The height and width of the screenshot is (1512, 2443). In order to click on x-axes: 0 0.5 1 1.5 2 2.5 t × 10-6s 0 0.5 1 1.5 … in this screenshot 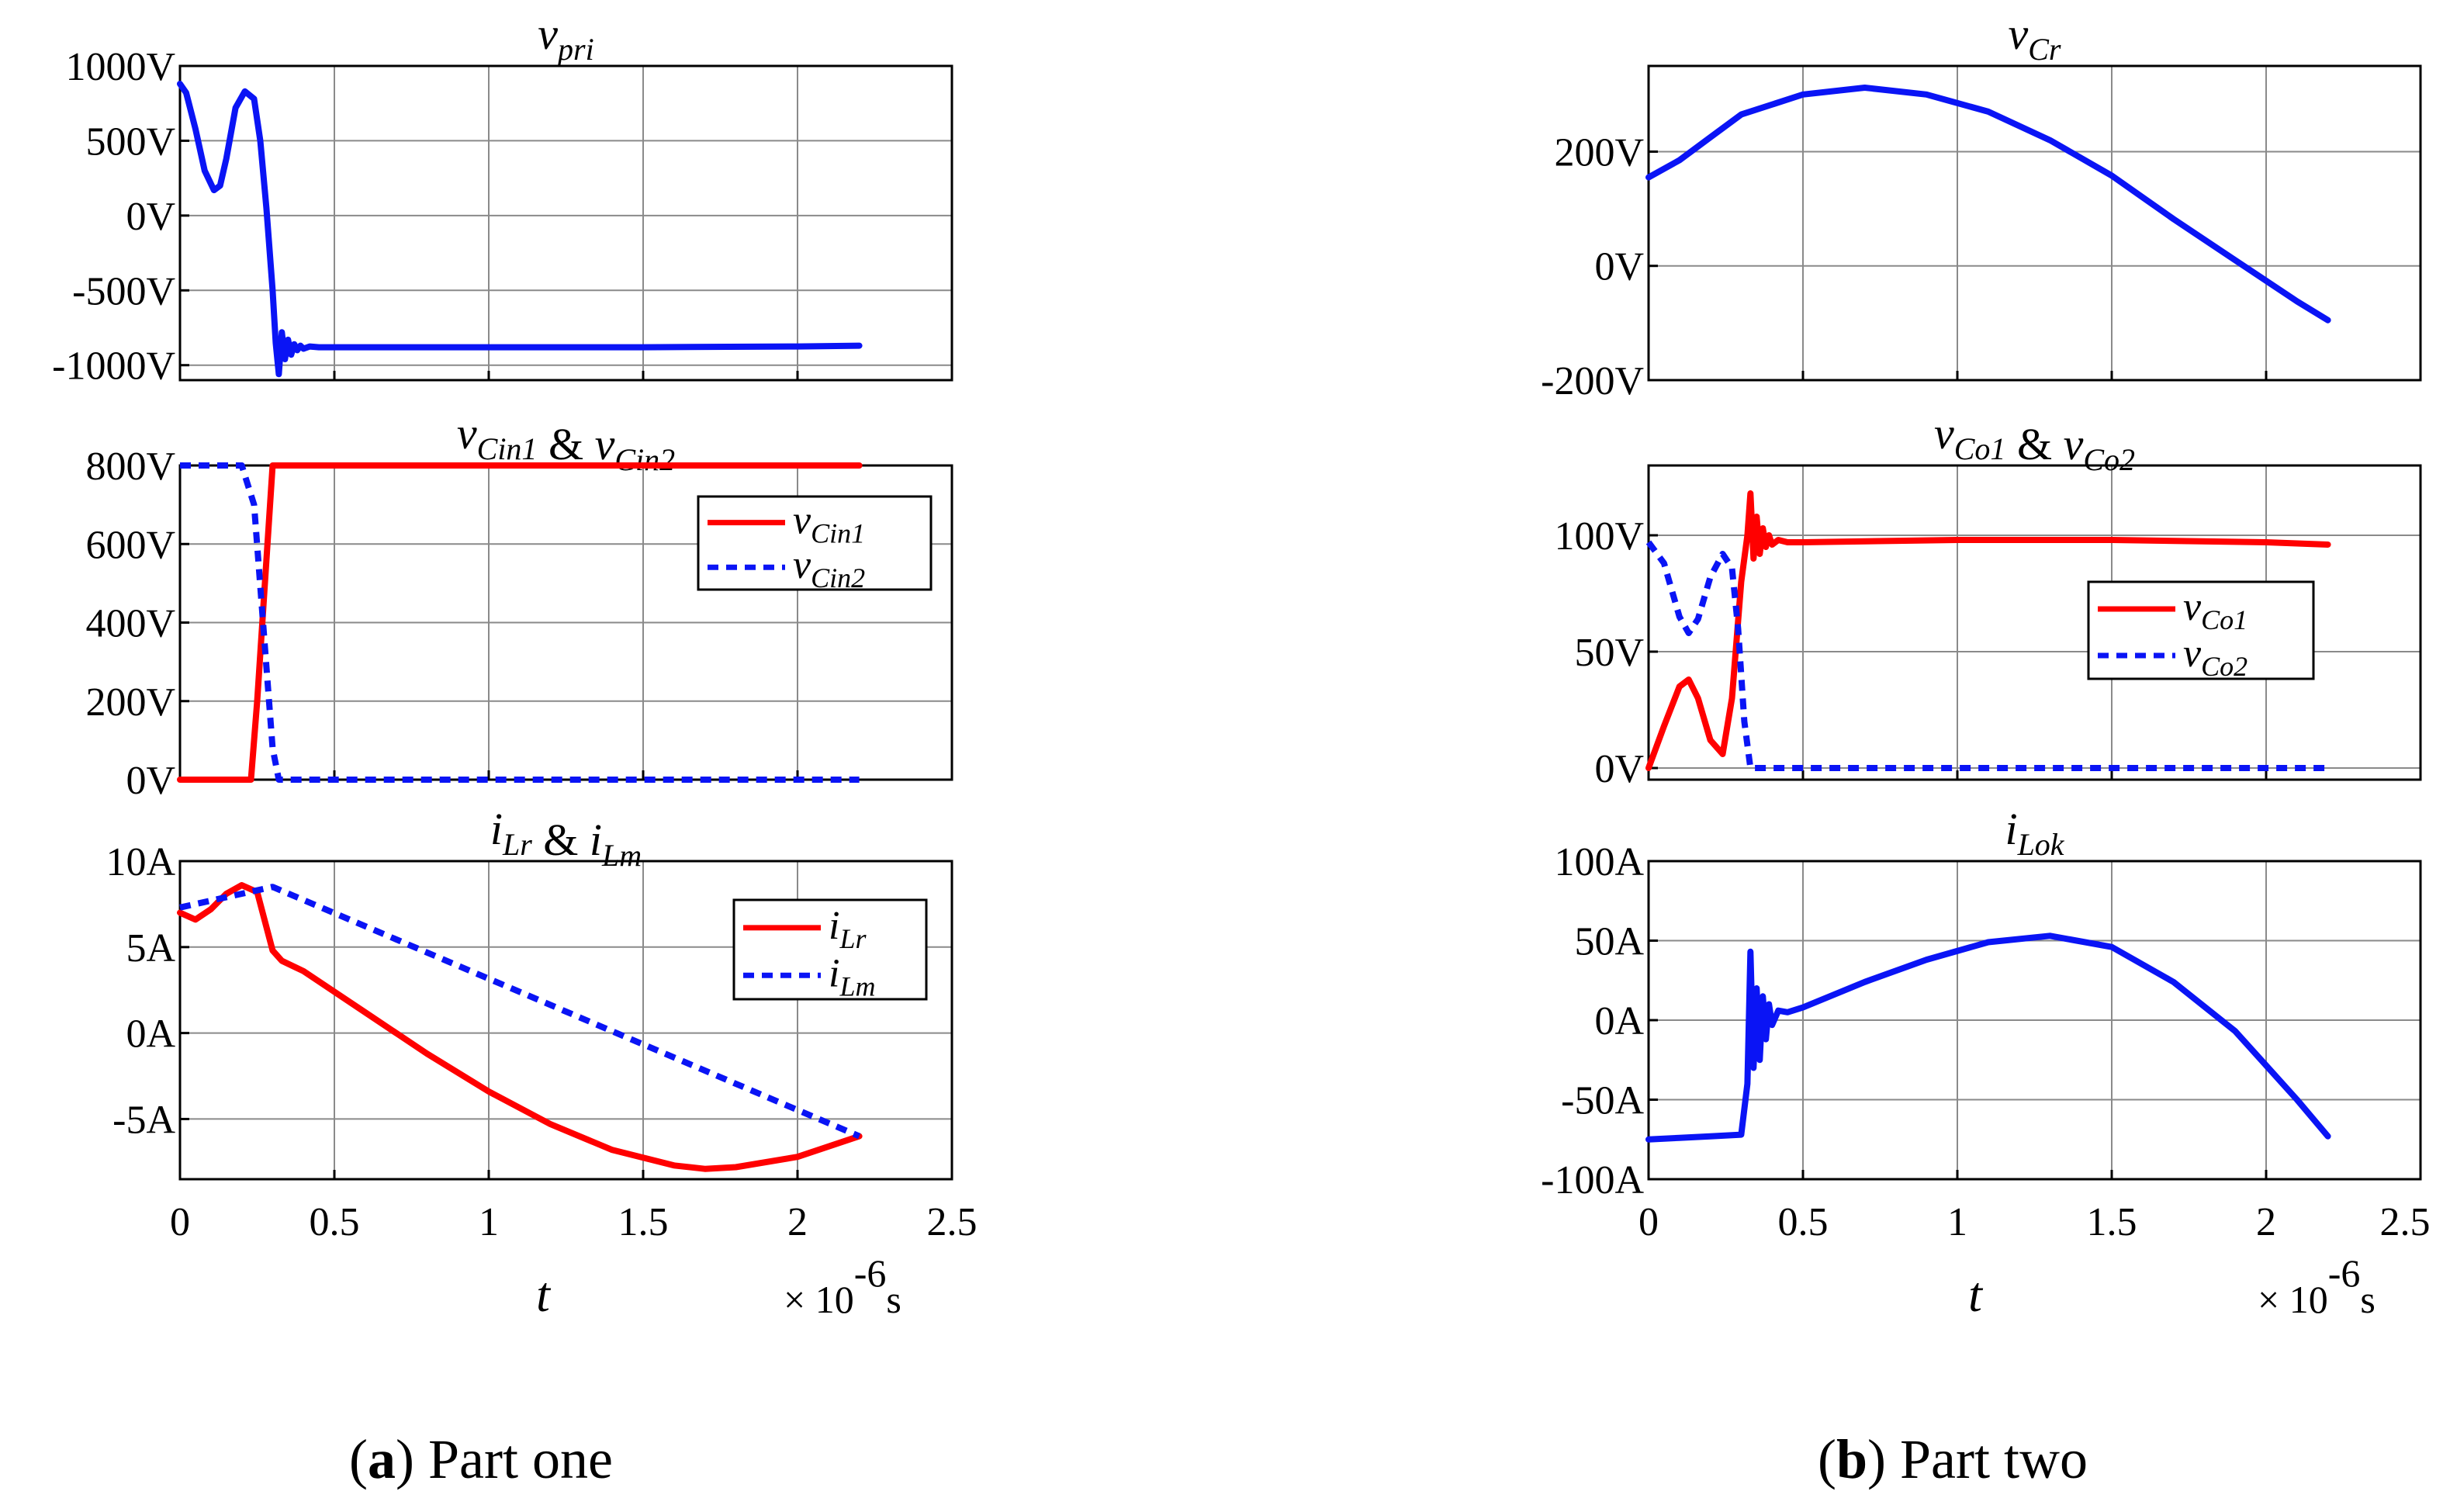, I will do `click(1301, 1261)`.